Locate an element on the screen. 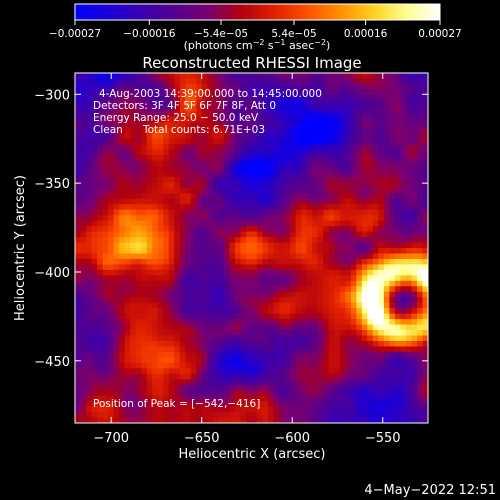 This screenshot has width=500, height=500. colorbar-tick-label: 0.00027 is located at coordinates (439, 34).